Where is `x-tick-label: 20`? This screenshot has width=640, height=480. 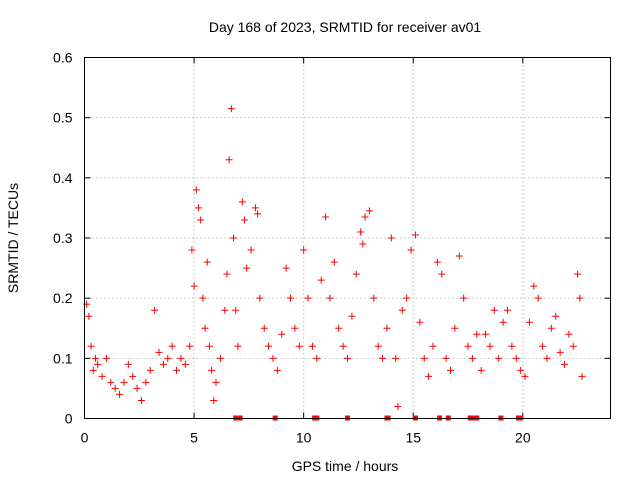 x-tick-label: 20 is located at coordinates (523, 438).